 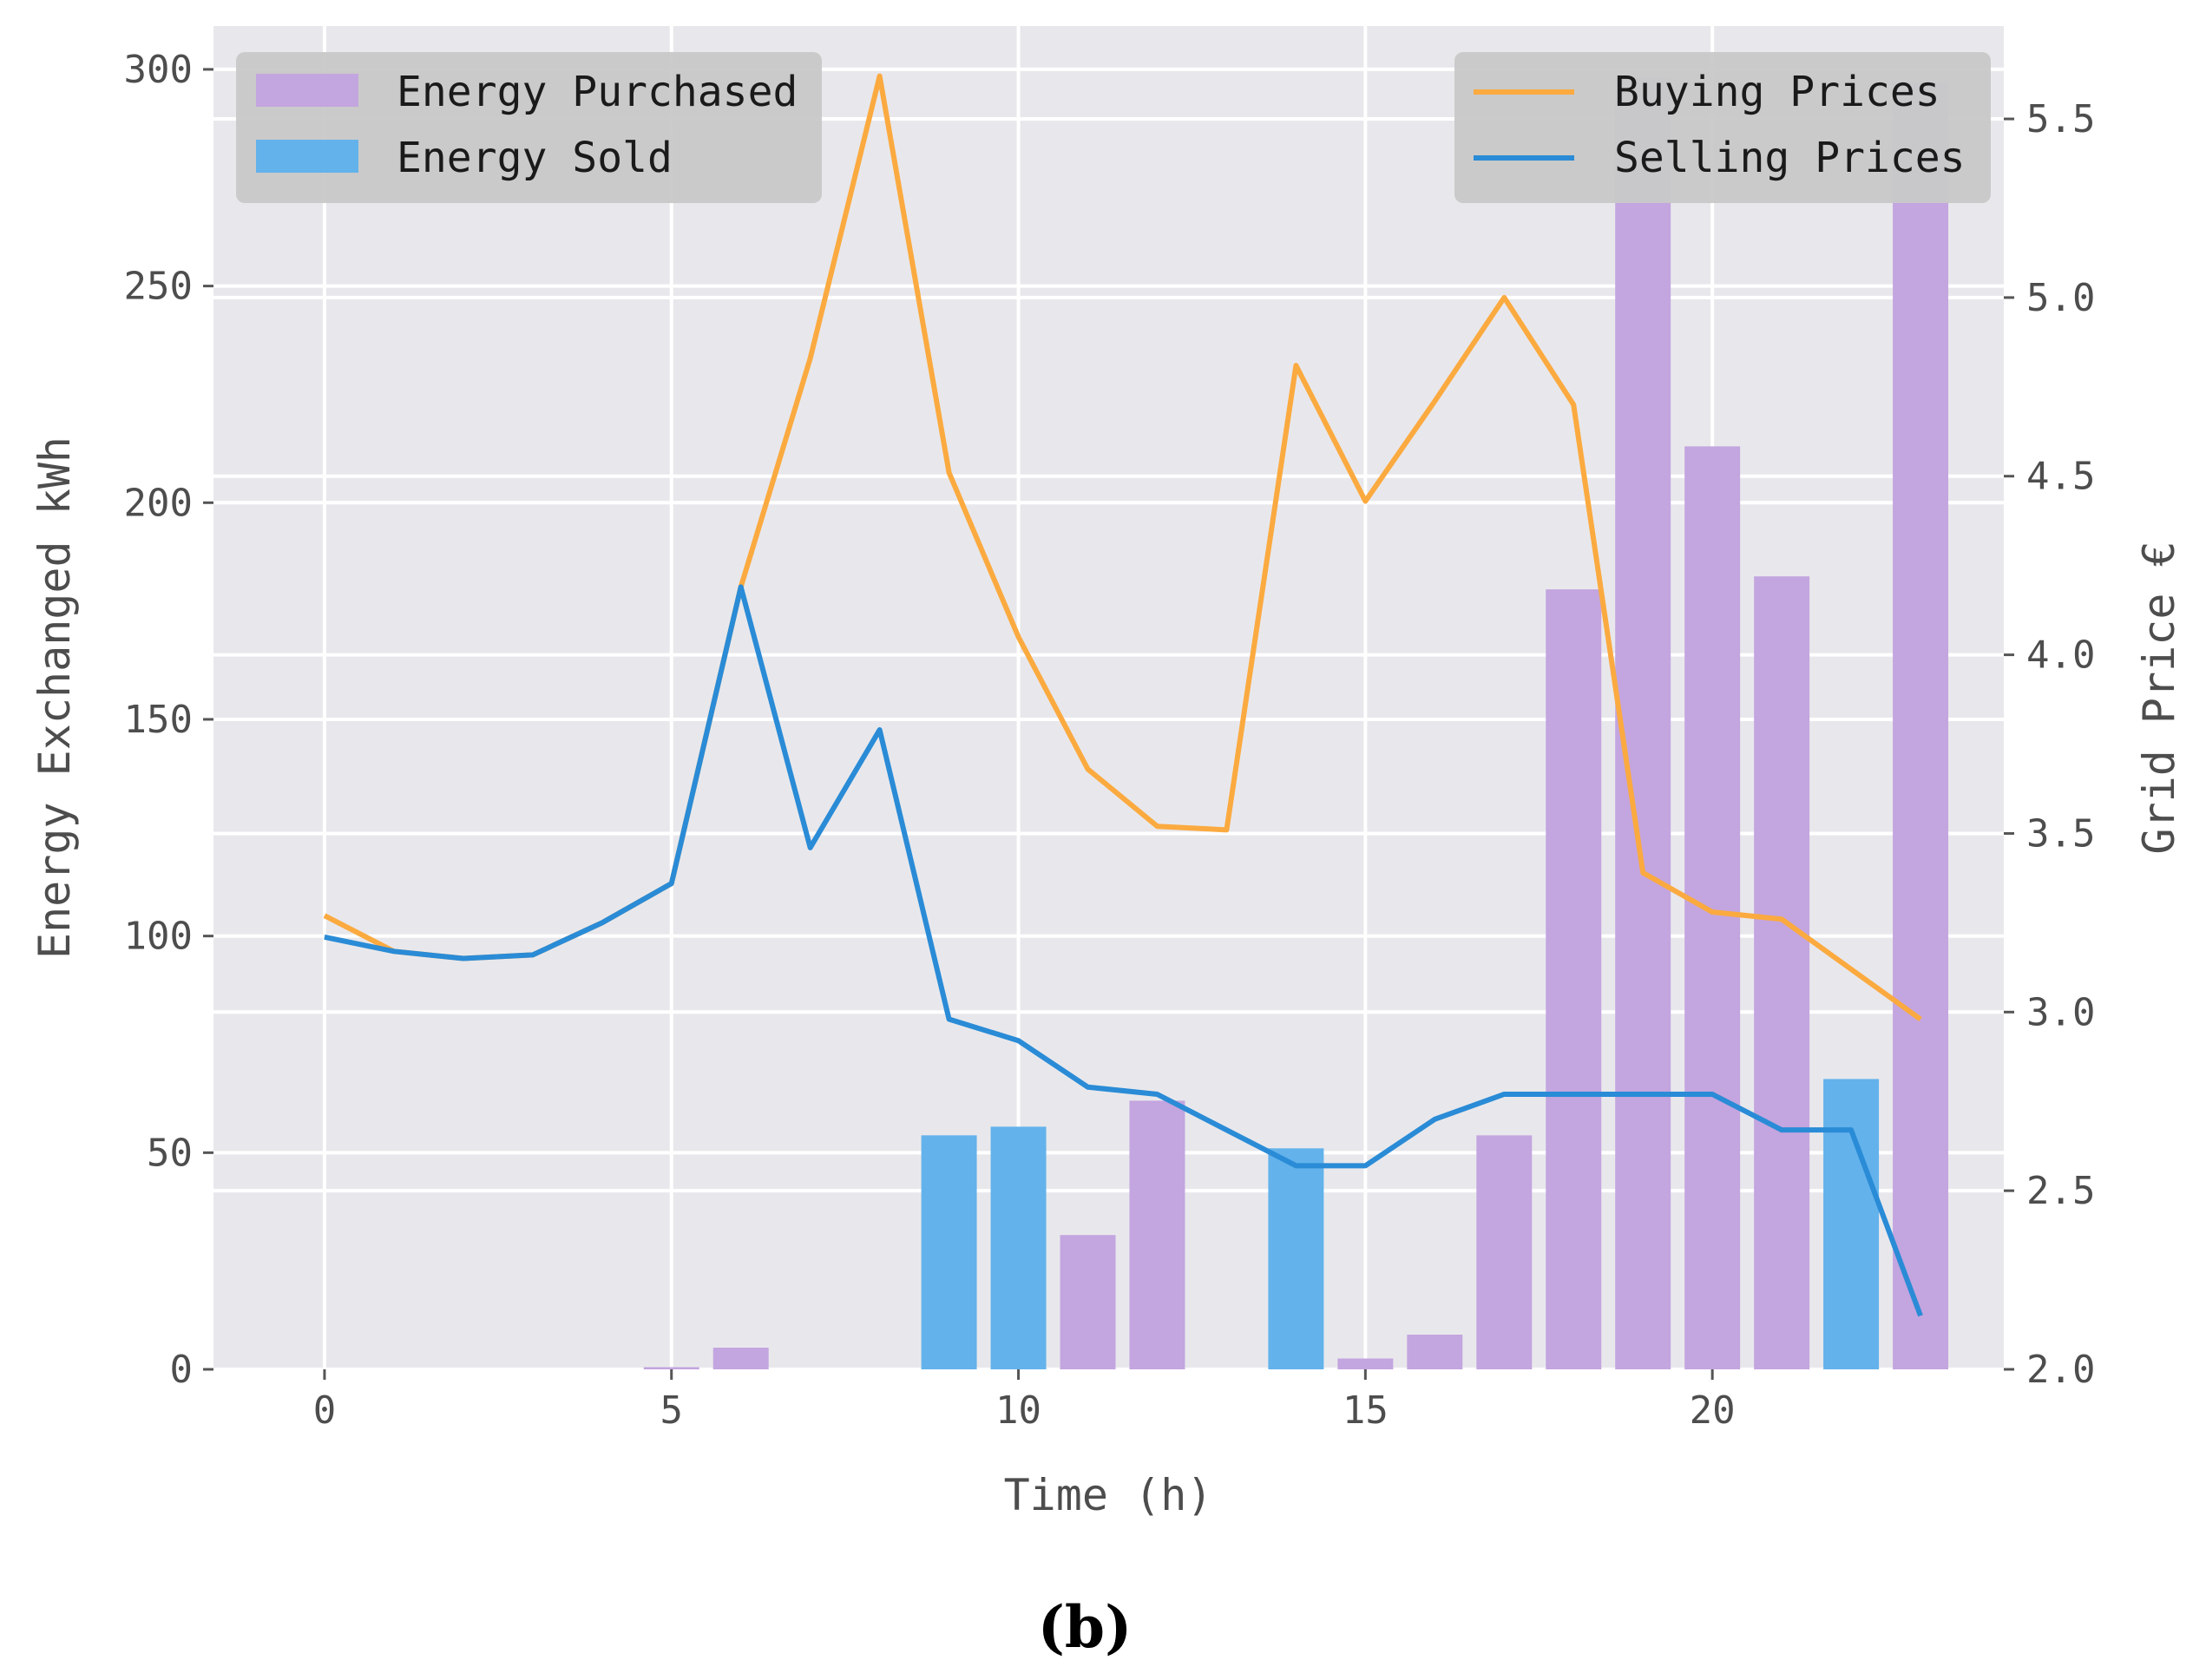 What do you see at coordinates (170, 1153) in the screenshot?
I see `y-tick-label: 50` at bounding box center [170, 1153].